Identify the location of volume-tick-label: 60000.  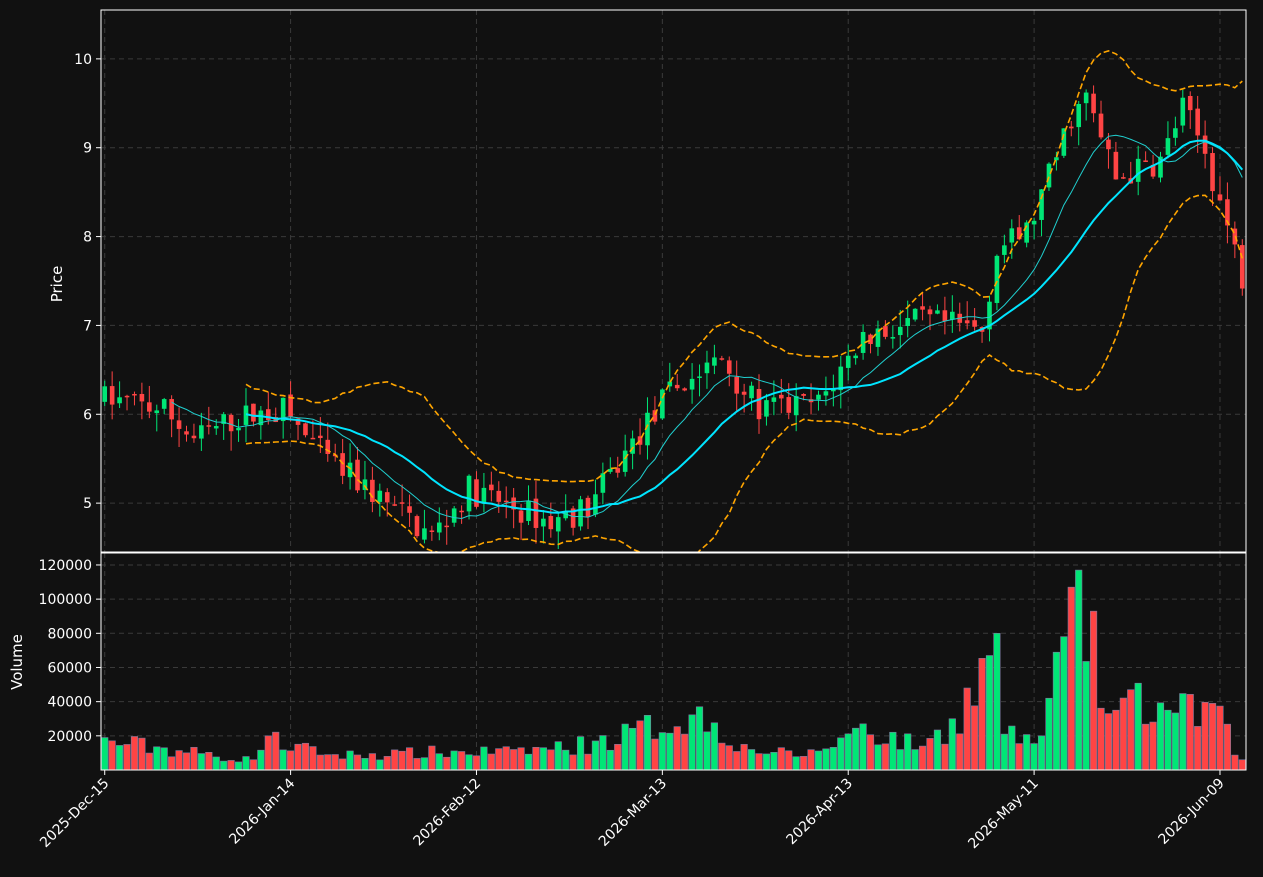
(69, 668).